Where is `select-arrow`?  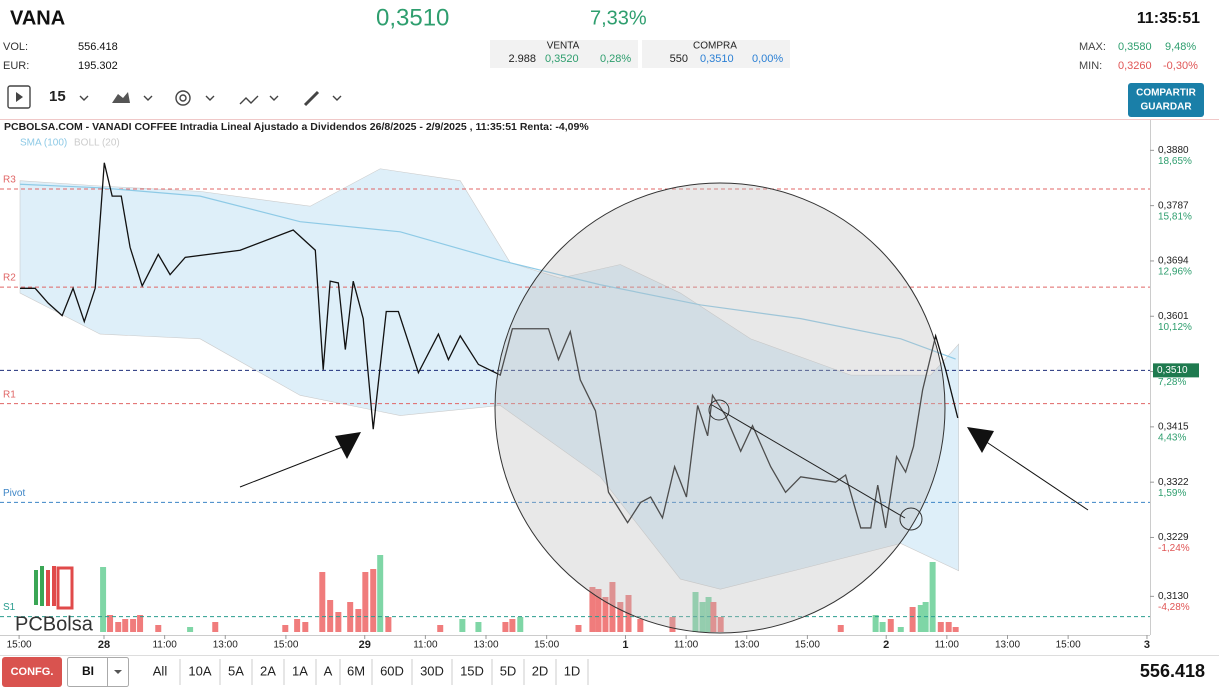
select-arrow is located at coordinates (118, 672).